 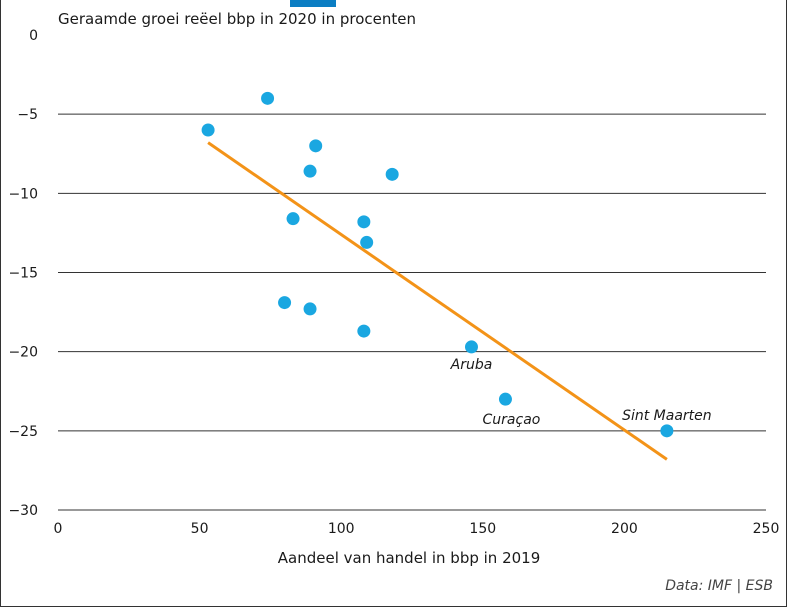 I want to click on point-label: Sint Maarten, so click(x=667, y=416).